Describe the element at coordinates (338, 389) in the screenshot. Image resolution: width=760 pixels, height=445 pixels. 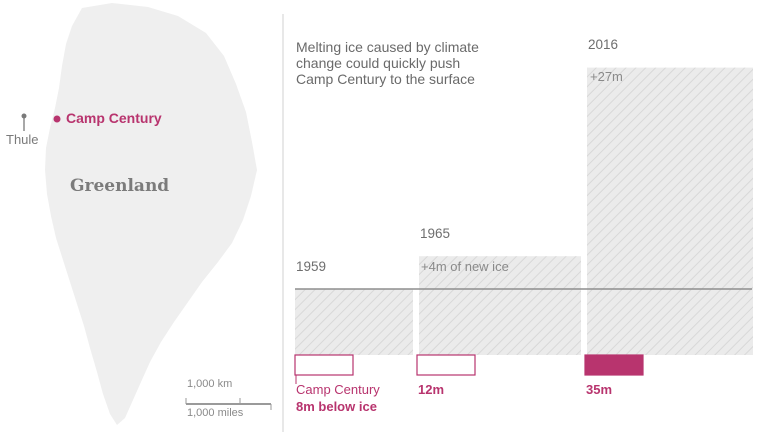
I see `depth-label-1959-name: Camp Century` at that location.